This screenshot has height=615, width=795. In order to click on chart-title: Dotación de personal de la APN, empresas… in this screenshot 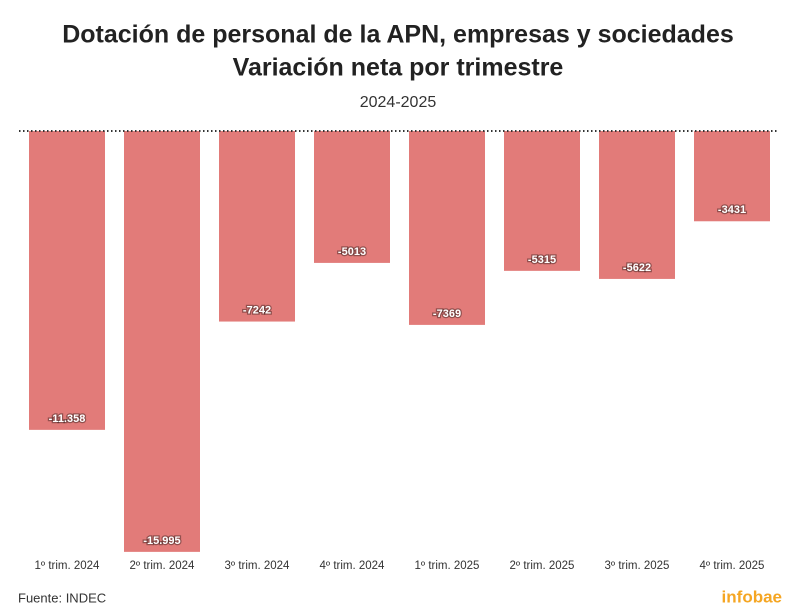, I will do `click(398, 35)`.